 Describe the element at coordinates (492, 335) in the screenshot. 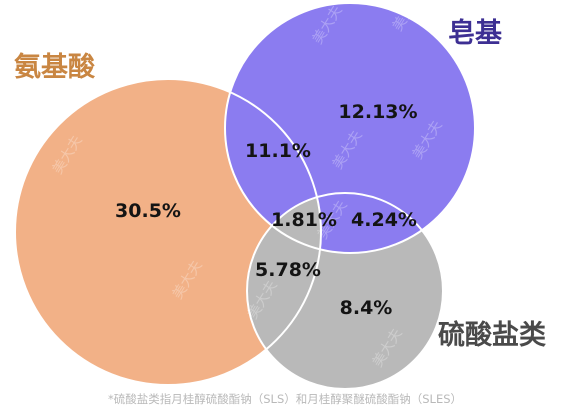

I see `sulfate-label: 硫酸盐类` at that location.